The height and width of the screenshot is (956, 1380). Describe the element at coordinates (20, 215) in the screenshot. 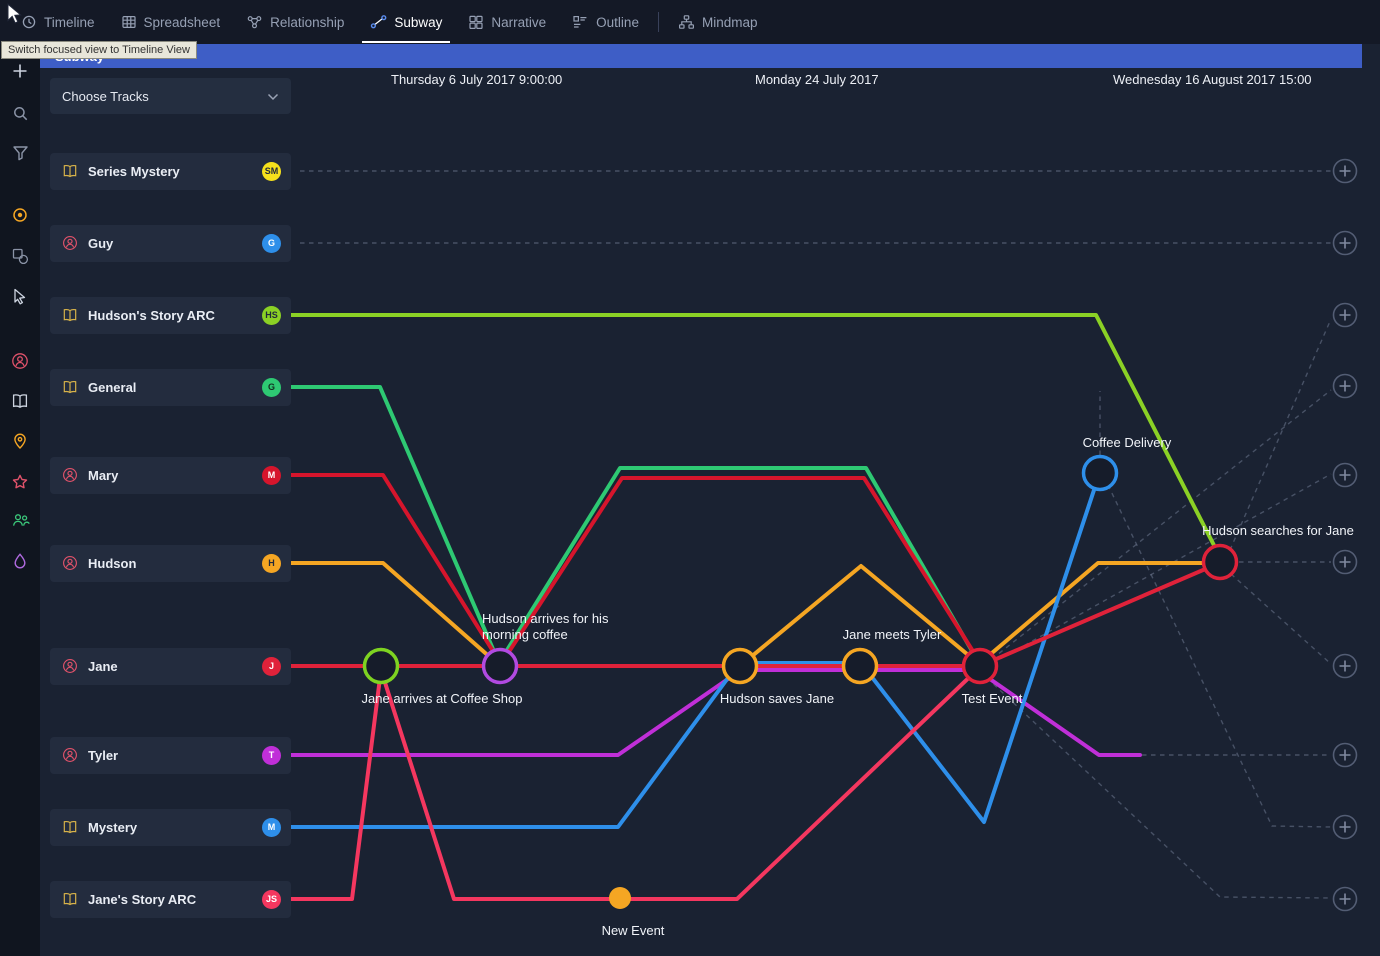

I see `palette-icon` at that location.